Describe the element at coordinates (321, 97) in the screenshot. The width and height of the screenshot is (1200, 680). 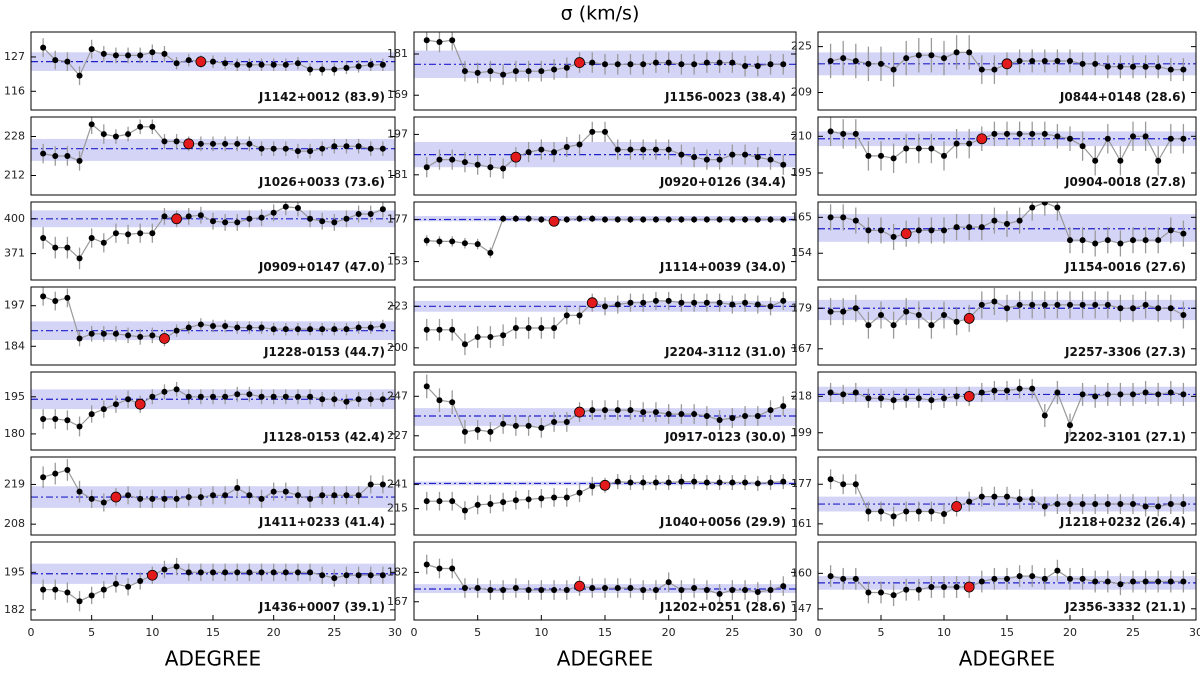
I see `panel-label: J1142+0012 (83.9)` at that location.